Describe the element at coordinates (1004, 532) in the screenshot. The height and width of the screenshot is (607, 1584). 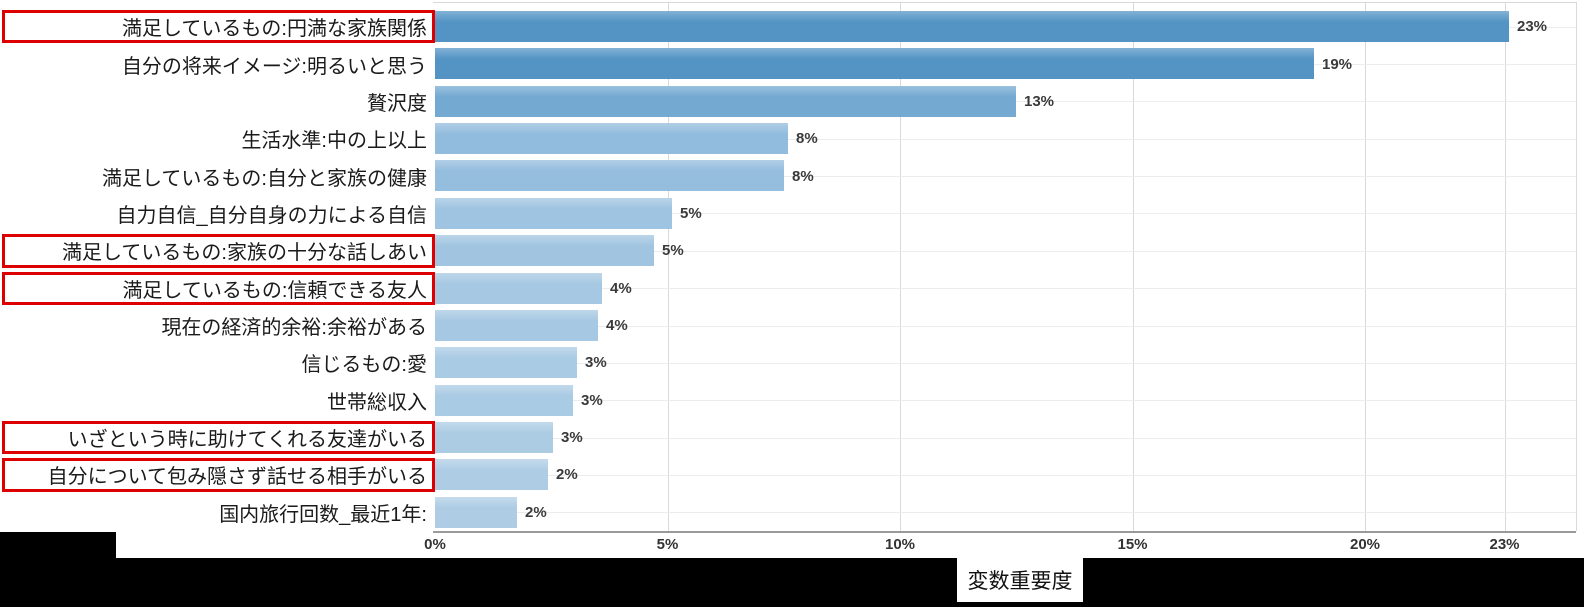
I see `x-axis-line` at that location.